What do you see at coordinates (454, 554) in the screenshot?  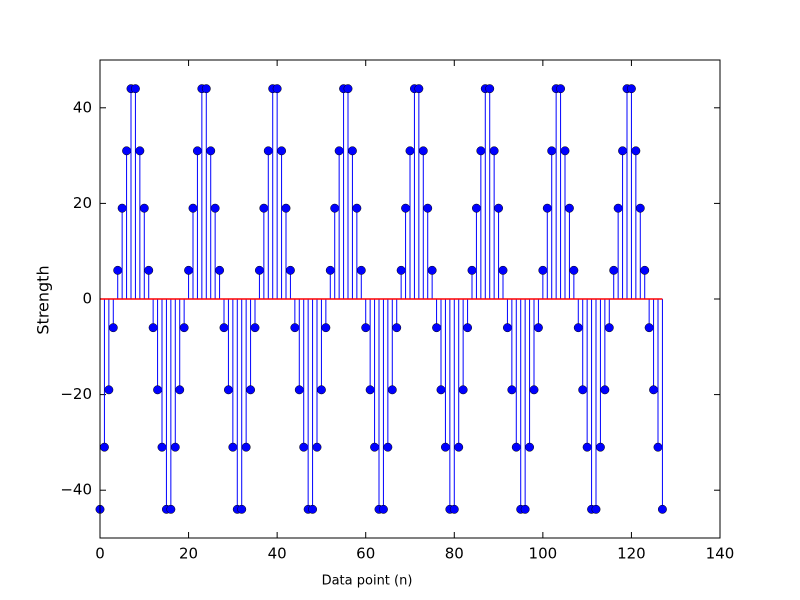 I see `x-tick-label: 80` at bounding box center [454, 554].